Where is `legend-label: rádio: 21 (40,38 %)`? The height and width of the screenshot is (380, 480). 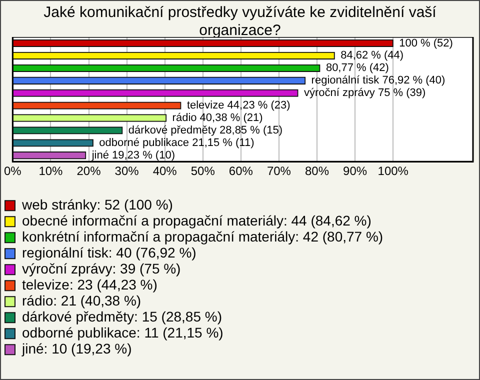
legend-label: rádio: 21 (40,38 %) is located at coordinates (82, 300).